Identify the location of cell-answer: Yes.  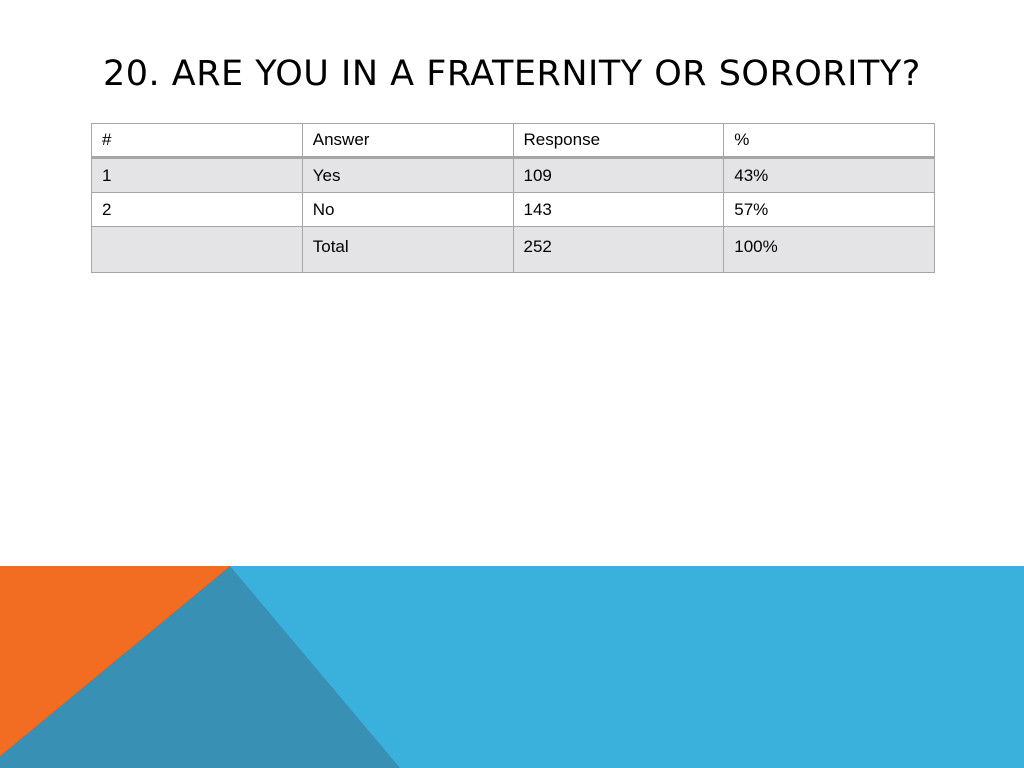
(407, 175).